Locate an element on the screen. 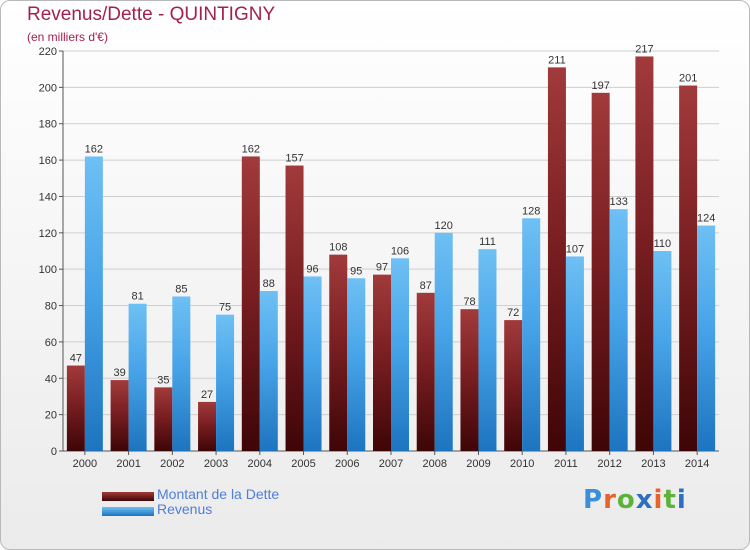  x-tick-label-2008: 2008 is located at coordinates (434, 464).